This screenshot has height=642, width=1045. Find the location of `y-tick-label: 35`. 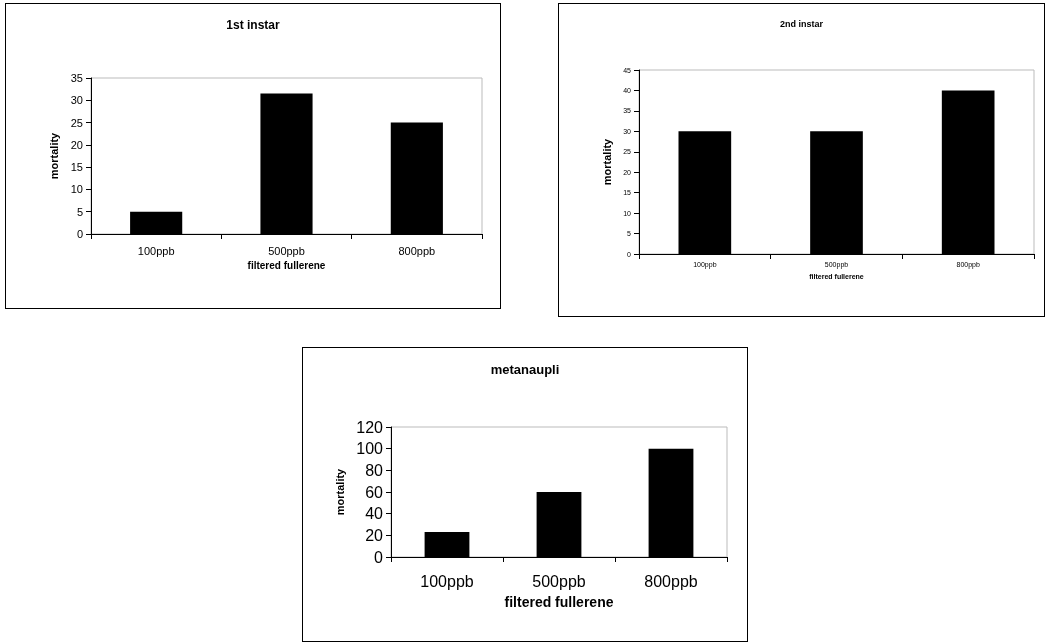

y-tick-label: 35 is located at coordinates (76, 78).